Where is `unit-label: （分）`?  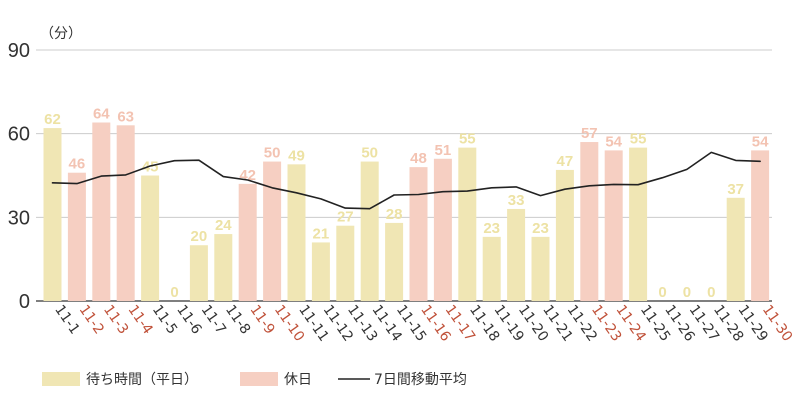
unit-label: （分） is located at coordinates (61, 34).